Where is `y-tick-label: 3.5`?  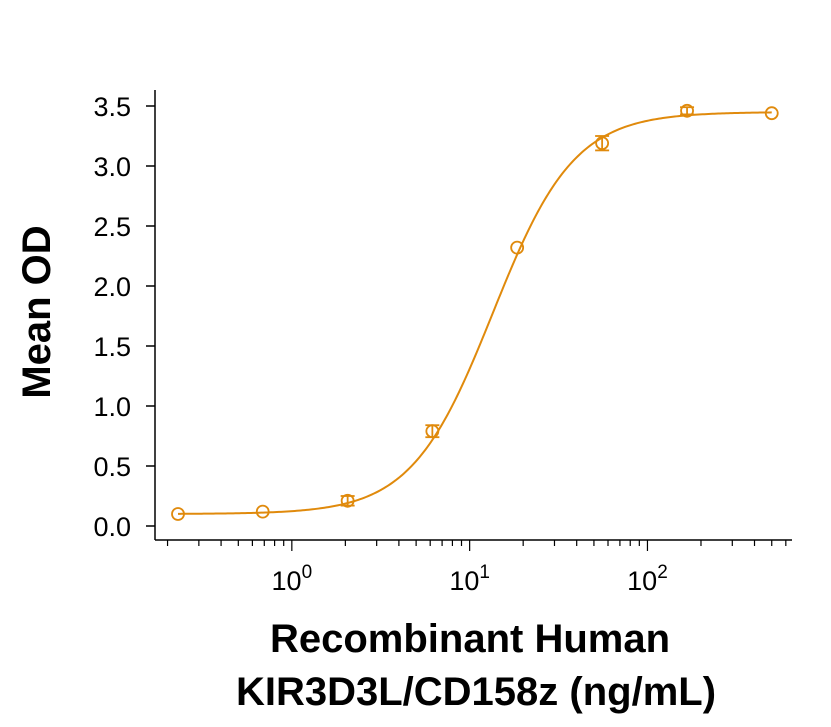 y-tick-label: 3.5 is located at coordinates (112, 107).